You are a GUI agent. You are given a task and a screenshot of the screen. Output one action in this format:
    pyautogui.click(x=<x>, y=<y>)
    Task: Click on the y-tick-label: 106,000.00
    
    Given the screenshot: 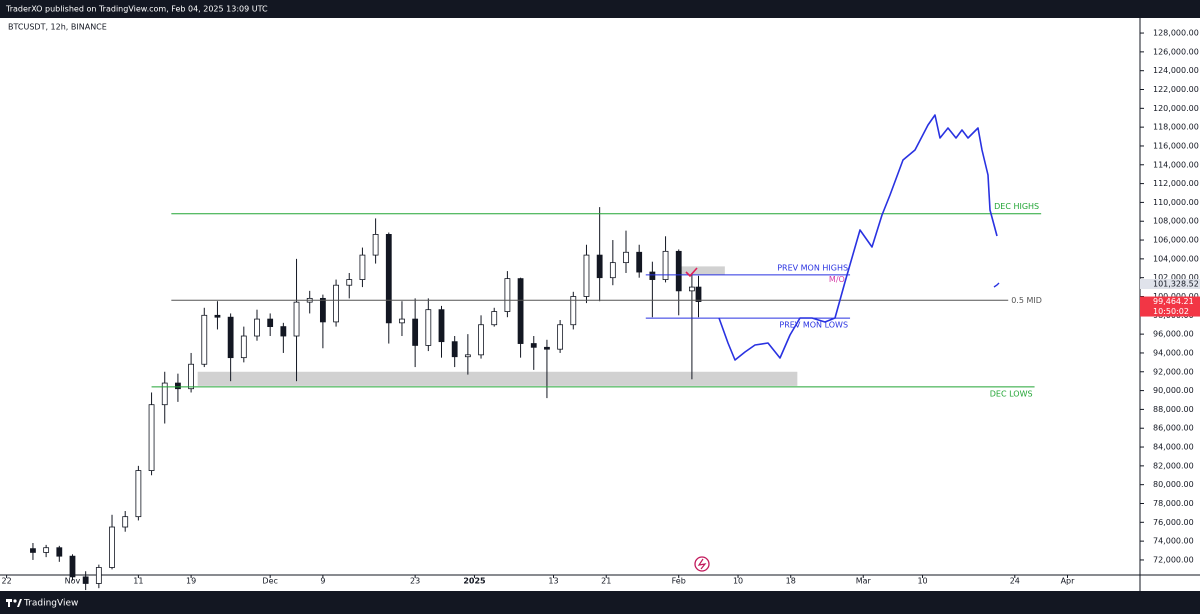 What is the action you would take?
    pyautogui.click(x=1176, y=240)
    